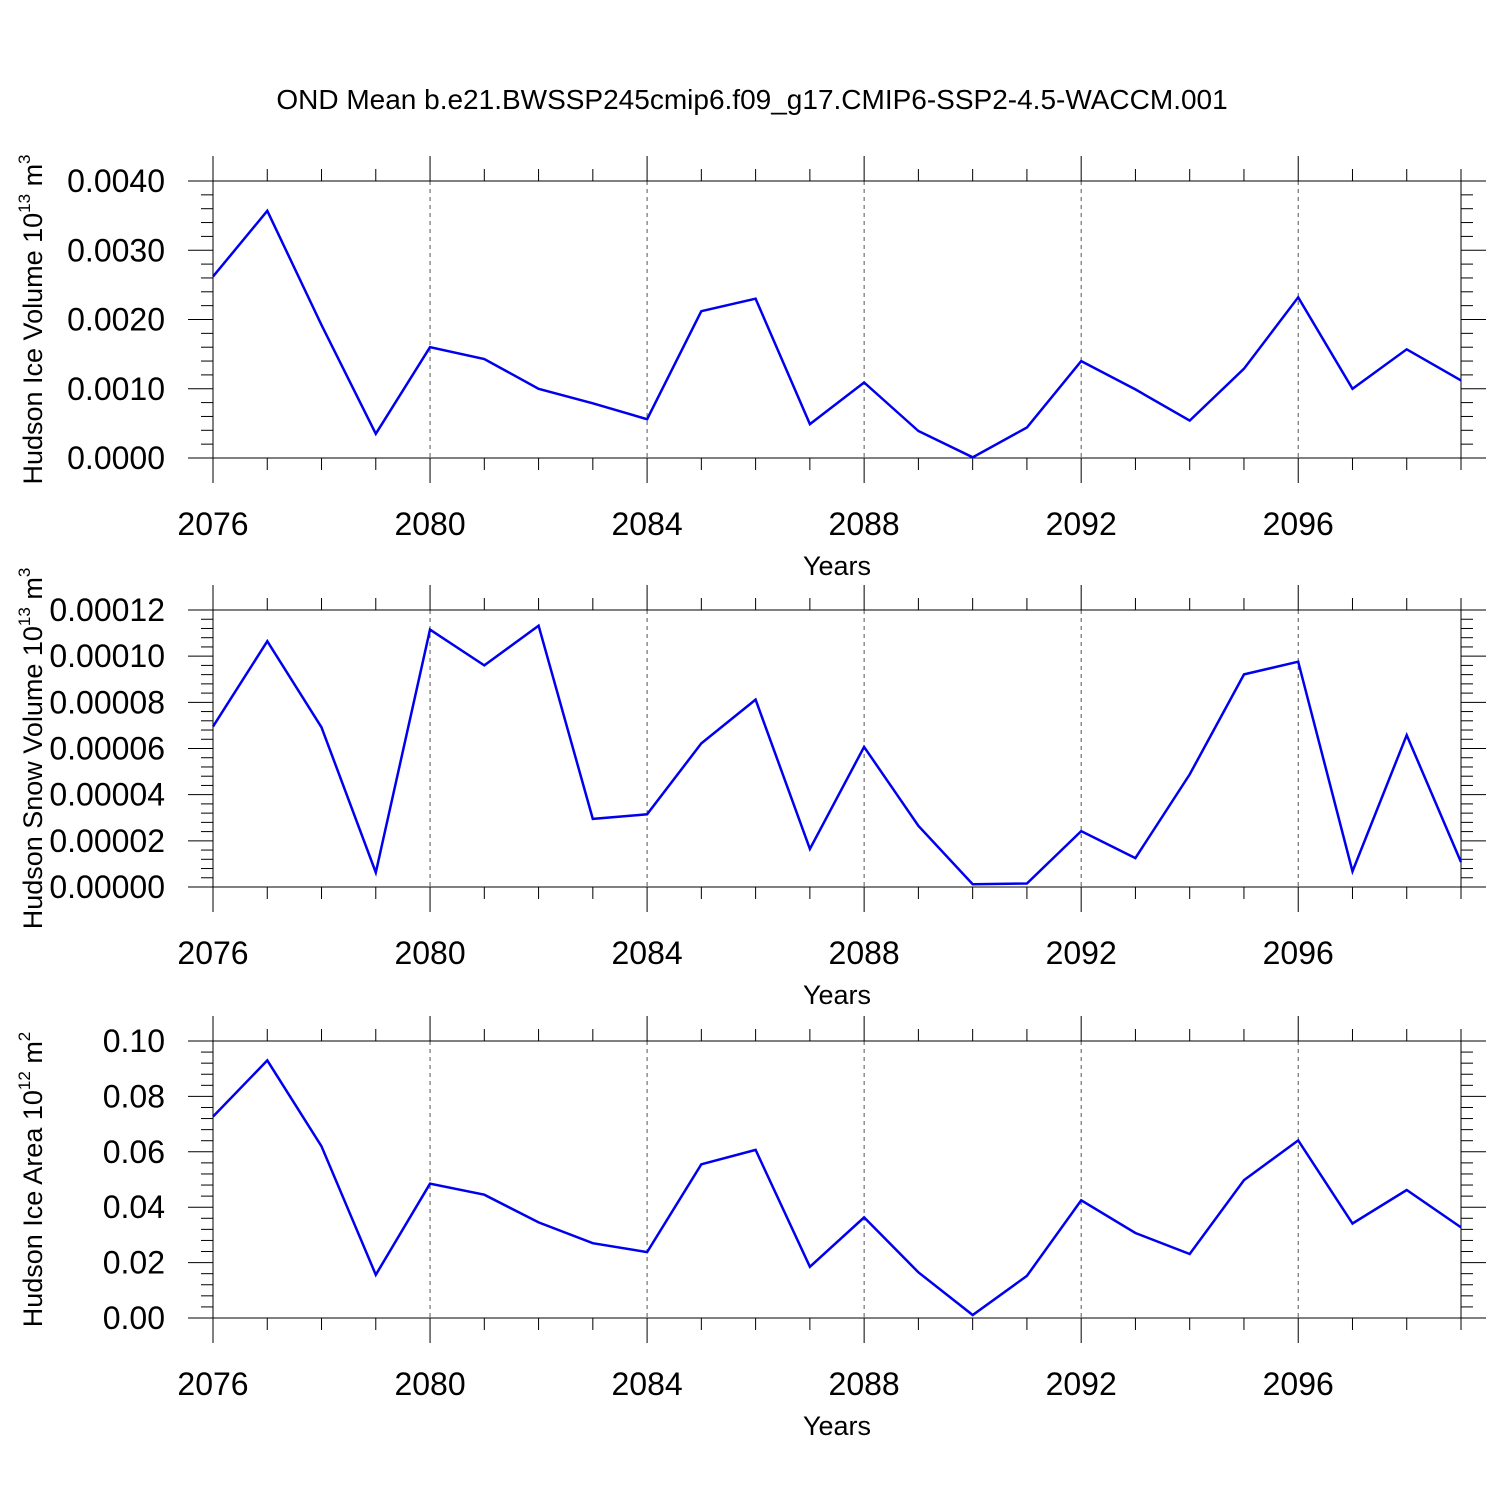 This screenshot has height=1500, width=1500. I want to click on y-tick-label: 0.02, so click(134, 1263).